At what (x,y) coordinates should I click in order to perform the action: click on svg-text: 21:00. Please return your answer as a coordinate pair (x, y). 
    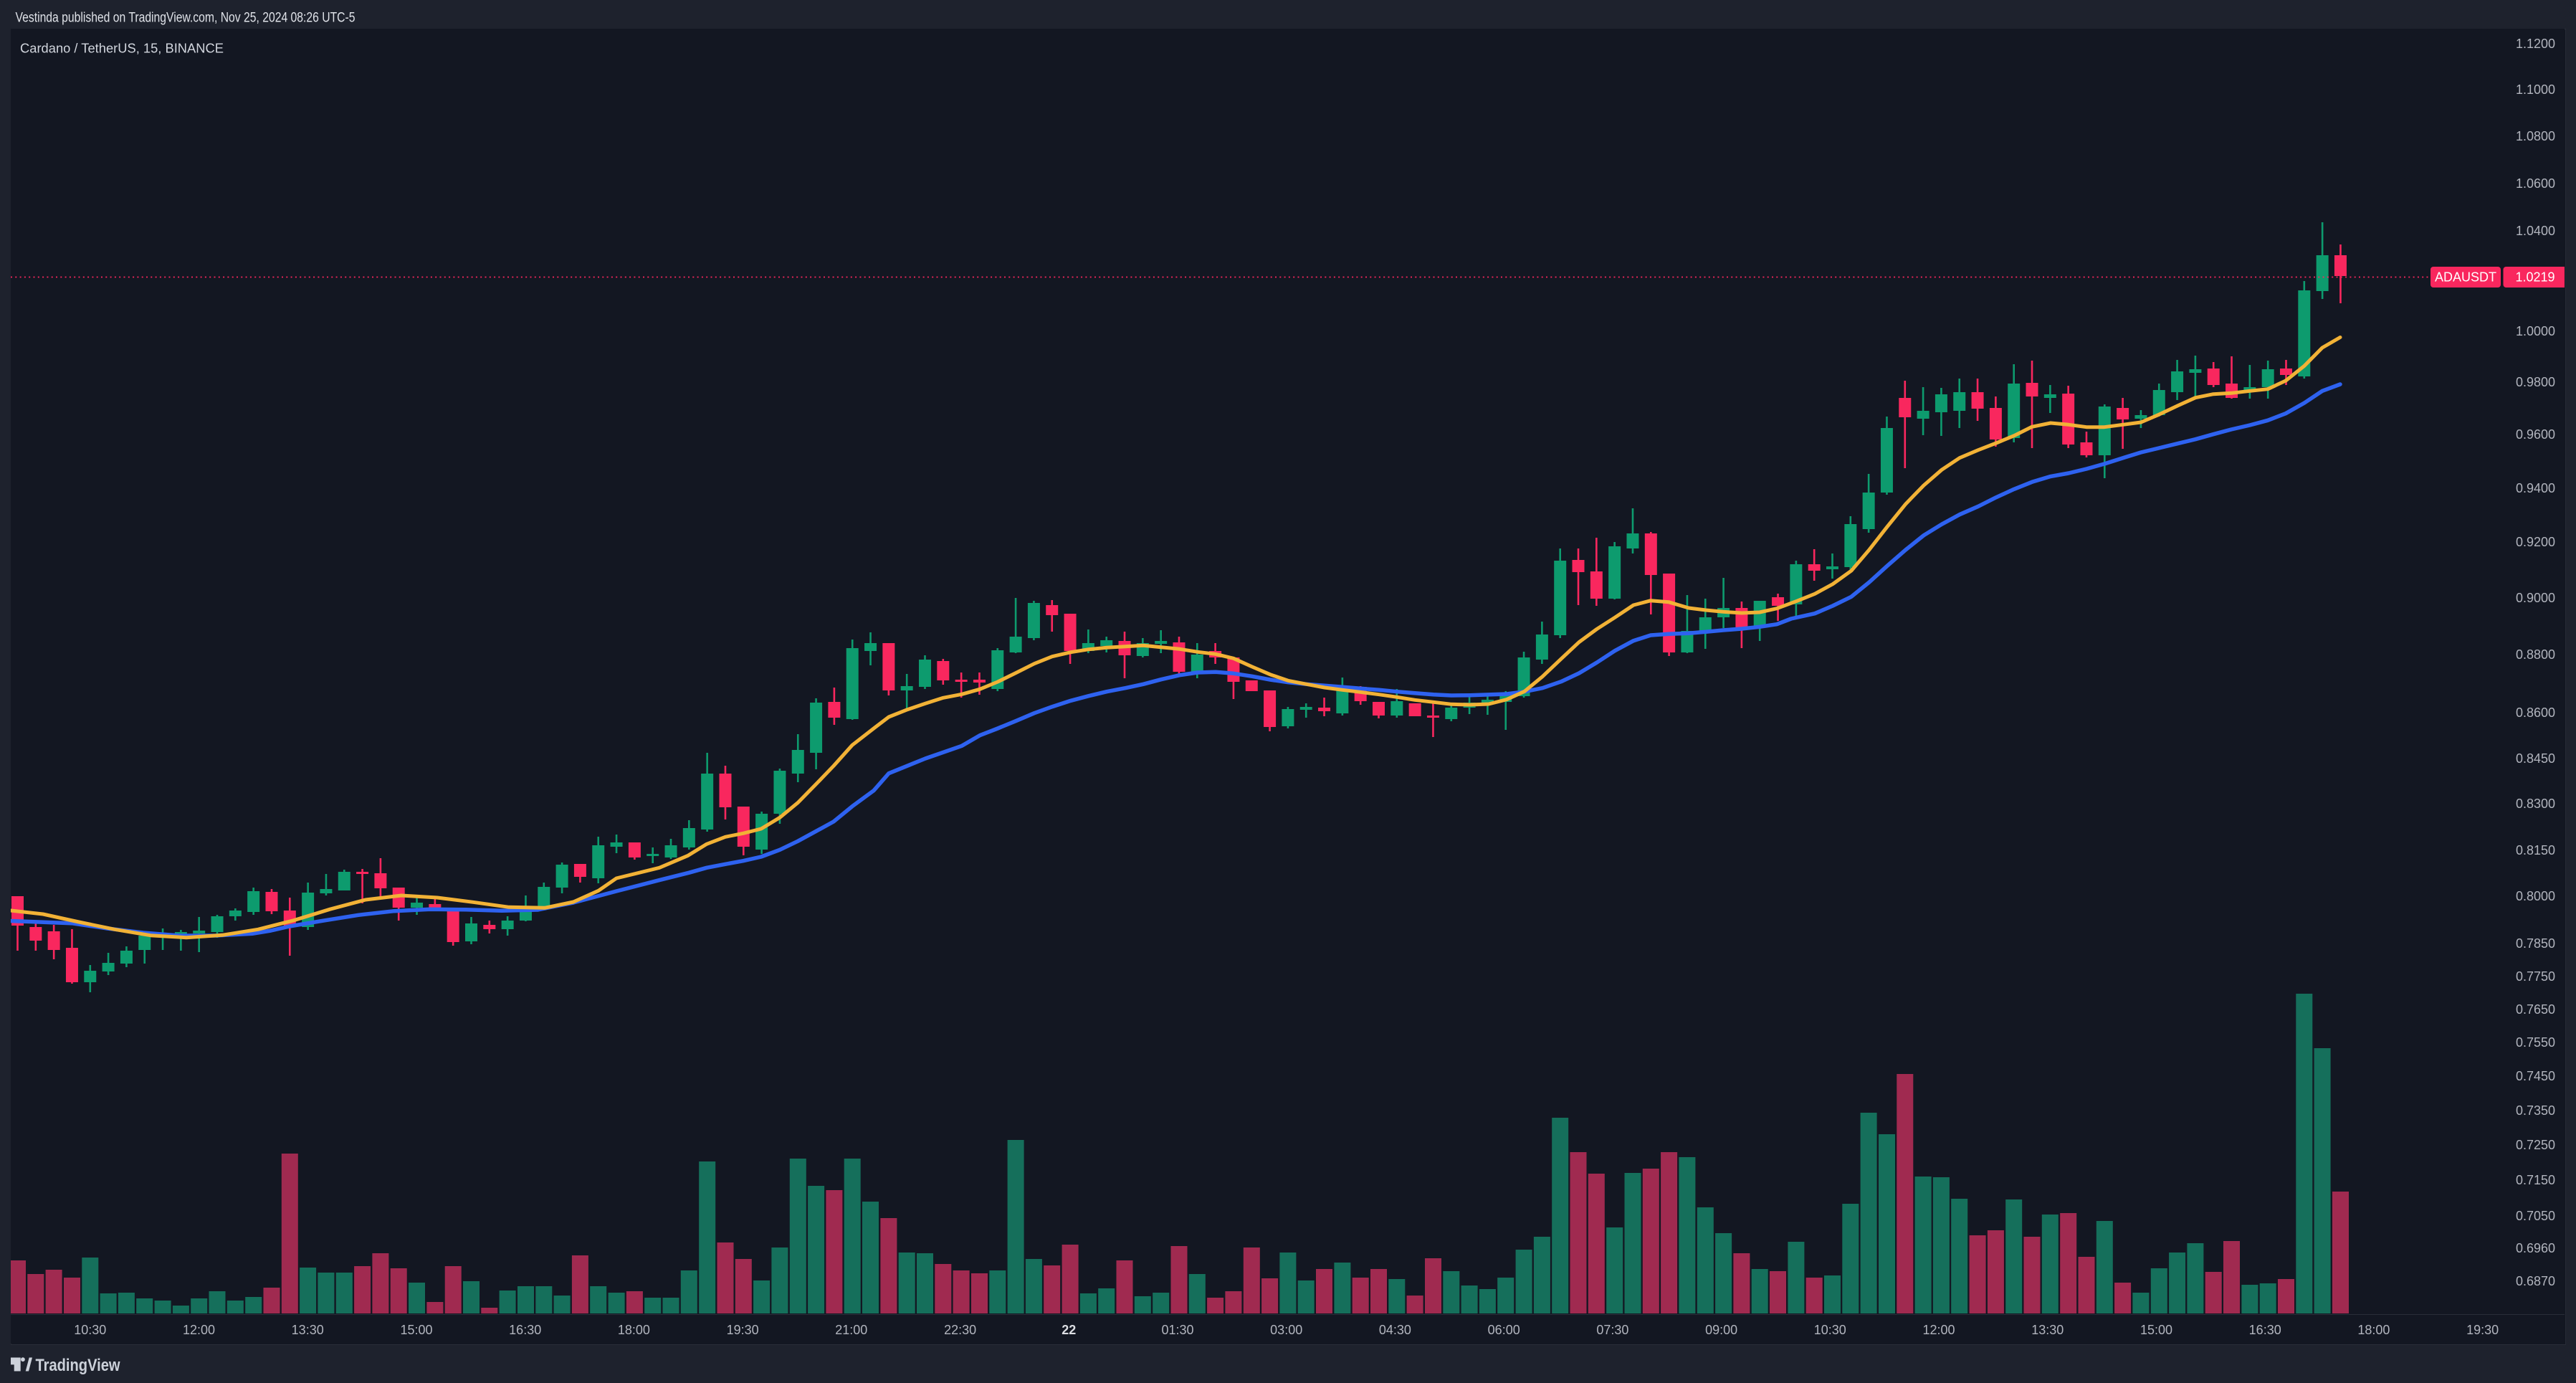
    Looking at the image, I should click on (851, 1330).